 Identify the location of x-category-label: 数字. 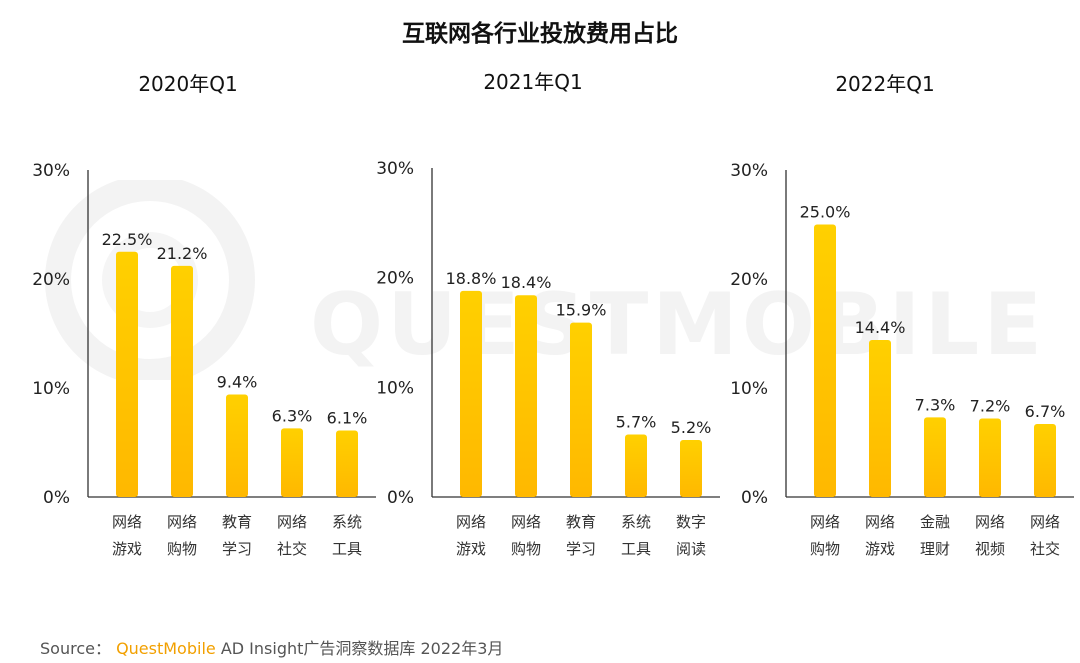
(691, 522).